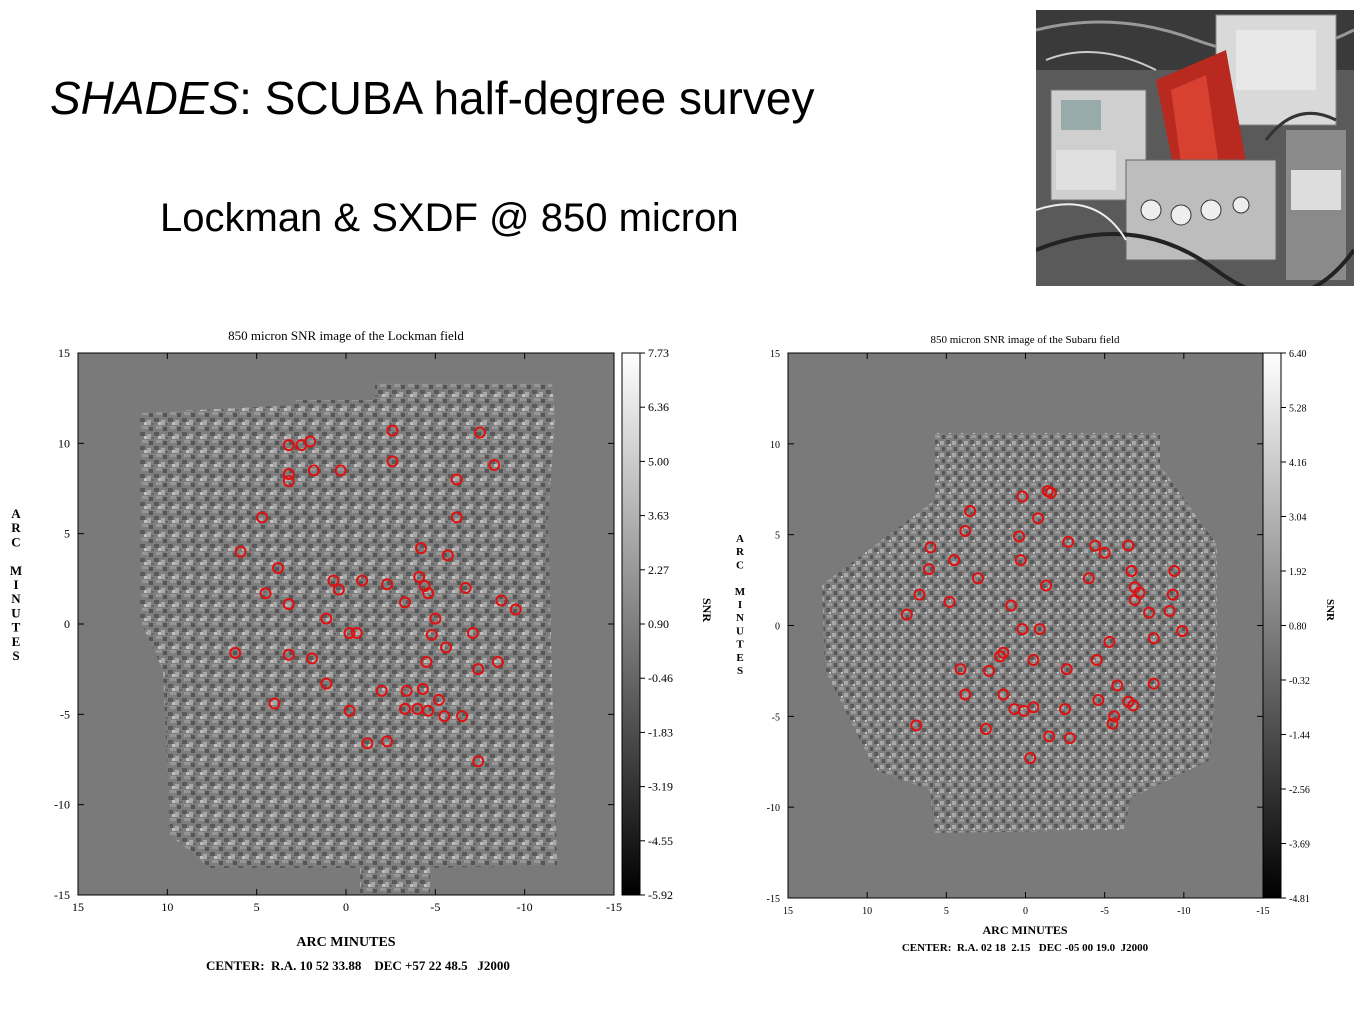 This screenshot has height=1024, width=1365. I want to click on y-tick-label: -10, so click(62, 805).